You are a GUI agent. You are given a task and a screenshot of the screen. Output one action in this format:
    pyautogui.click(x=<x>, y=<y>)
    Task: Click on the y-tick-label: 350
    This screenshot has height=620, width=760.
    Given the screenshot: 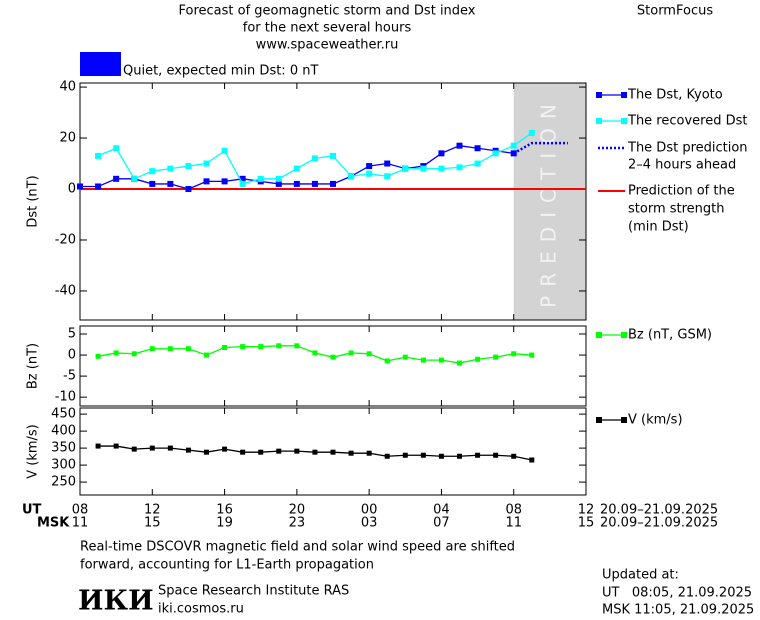 What is the action you would take?
    pyautogui.click(x=63, y=448)
    